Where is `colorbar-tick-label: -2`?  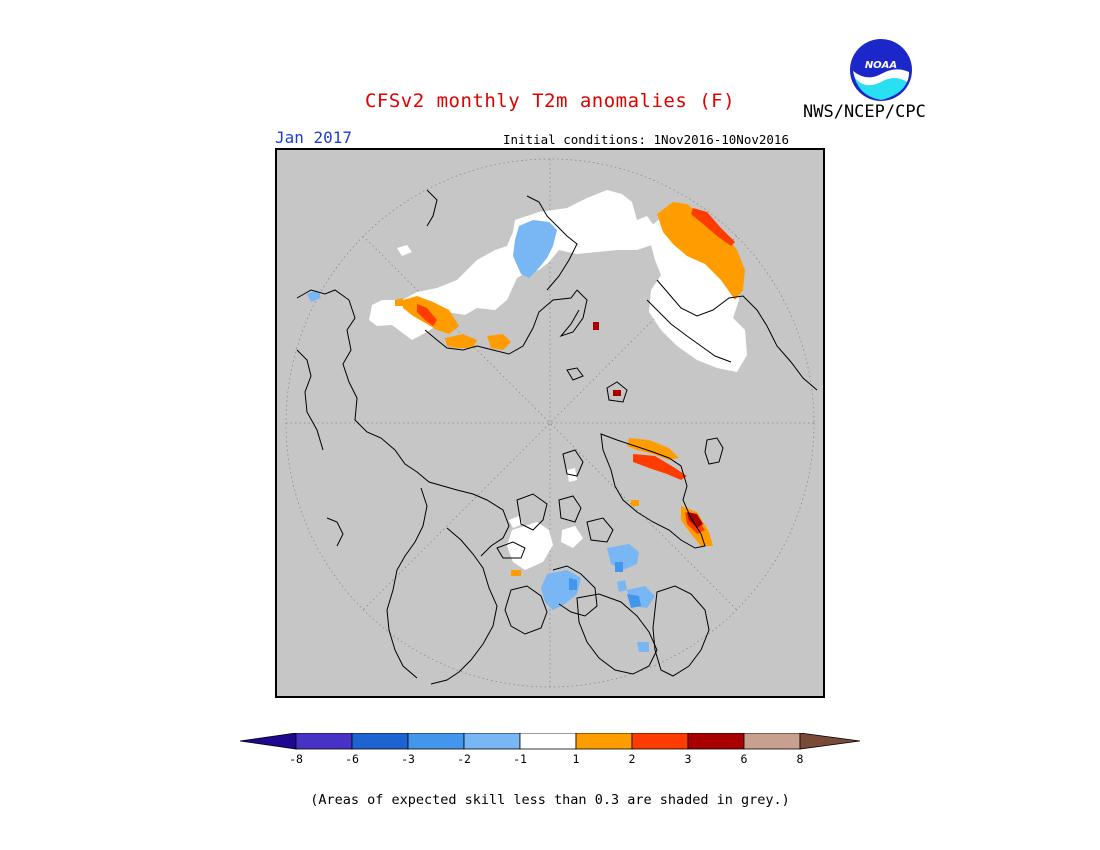
colorbar-tick-label: -2 is located at coordinates (464, 759).